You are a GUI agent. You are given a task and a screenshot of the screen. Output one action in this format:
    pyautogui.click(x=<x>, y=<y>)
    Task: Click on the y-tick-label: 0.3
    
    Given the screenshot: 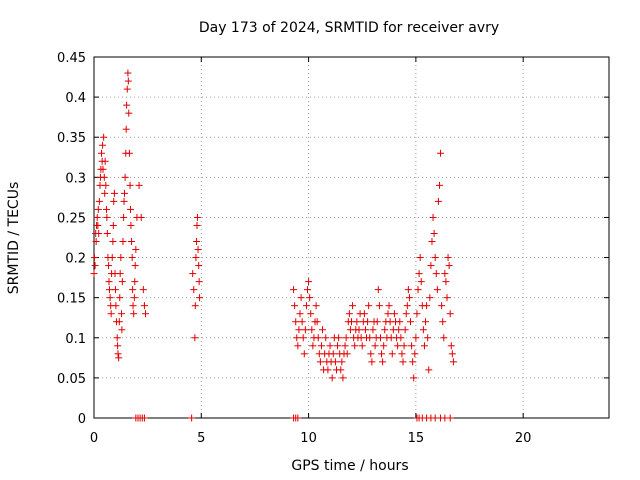 What is the action you would take?
    pyautogui.click(x=75, y=178)
    